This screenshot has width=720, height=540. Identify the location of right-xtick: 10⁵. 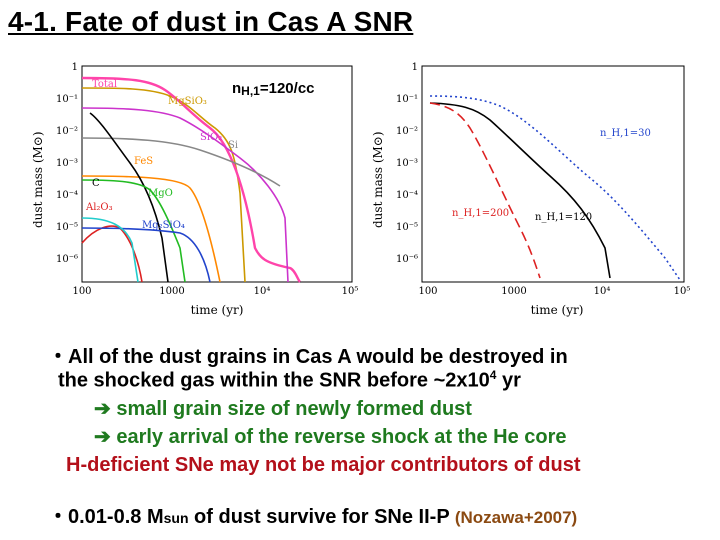
(682, 291).